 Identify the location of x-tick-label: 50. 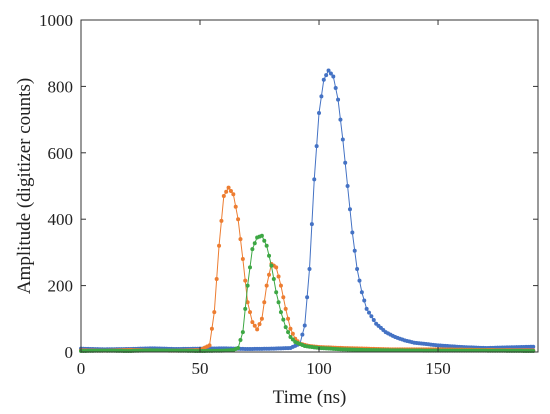
(200, 368).